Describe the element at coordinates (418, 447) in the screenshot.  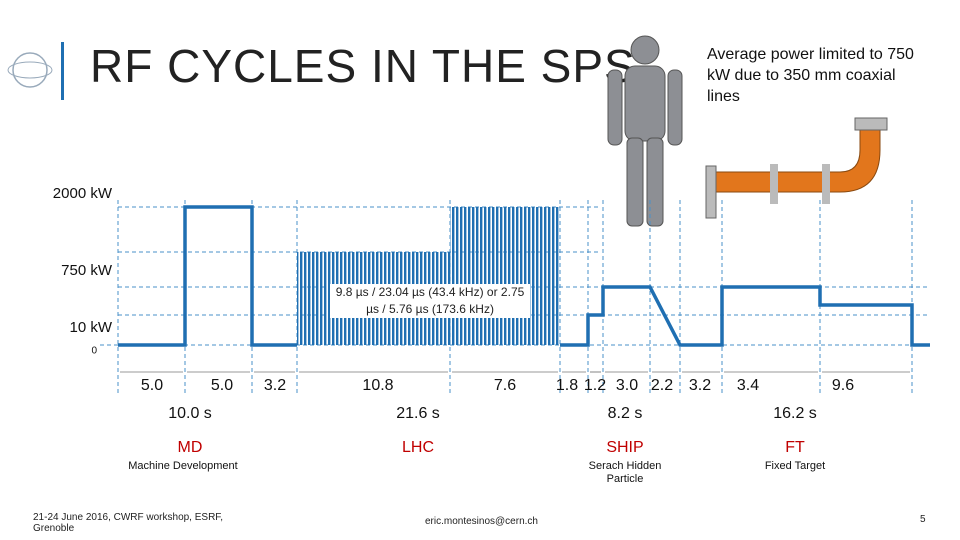
I see `cycle-name: LHC` at that location.